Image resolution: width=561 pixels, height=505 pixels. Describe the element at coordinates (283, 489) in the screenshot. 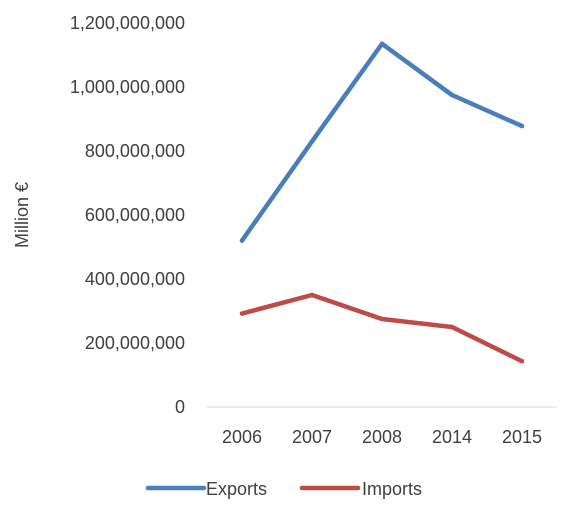

I see `legend: Exports Imports` at that location.